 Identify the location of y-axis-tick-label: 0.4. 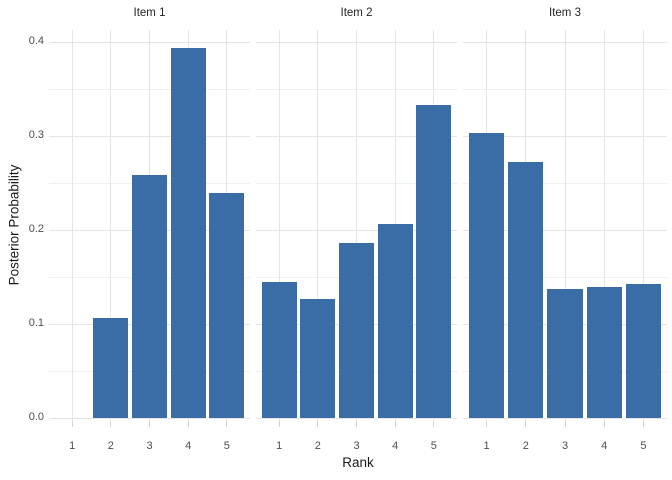
(36, 41).